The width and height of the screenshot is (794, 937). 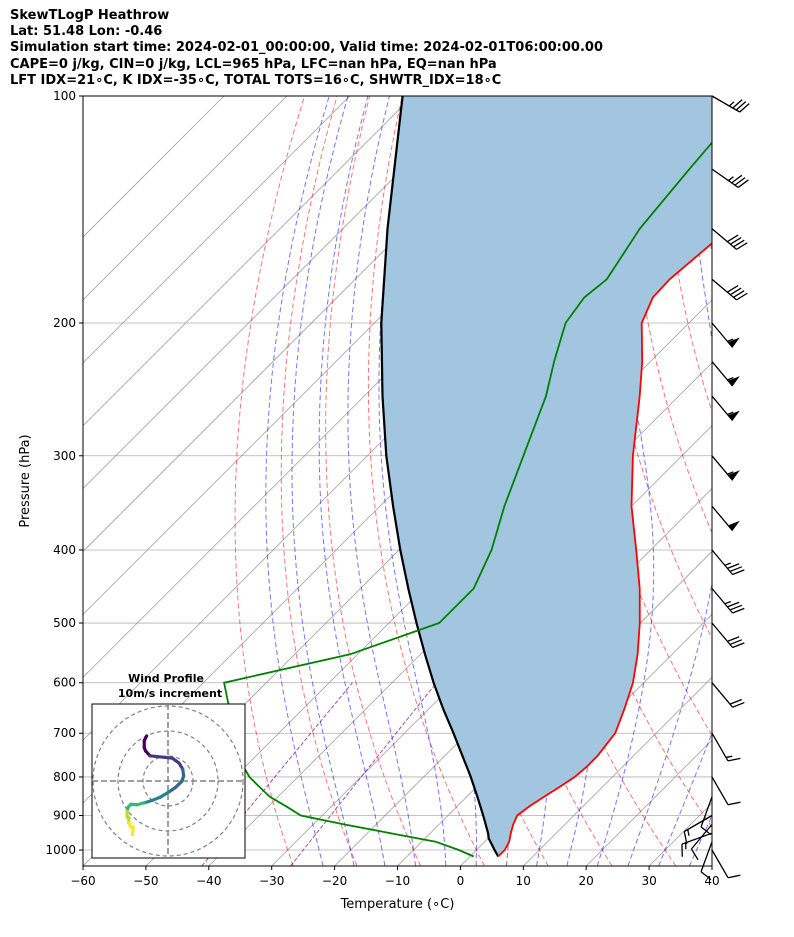 What do you see at coordinates (82, 881) in the screenshot?
I see `x-tick-label: −60` at bounding box center [82, 881].